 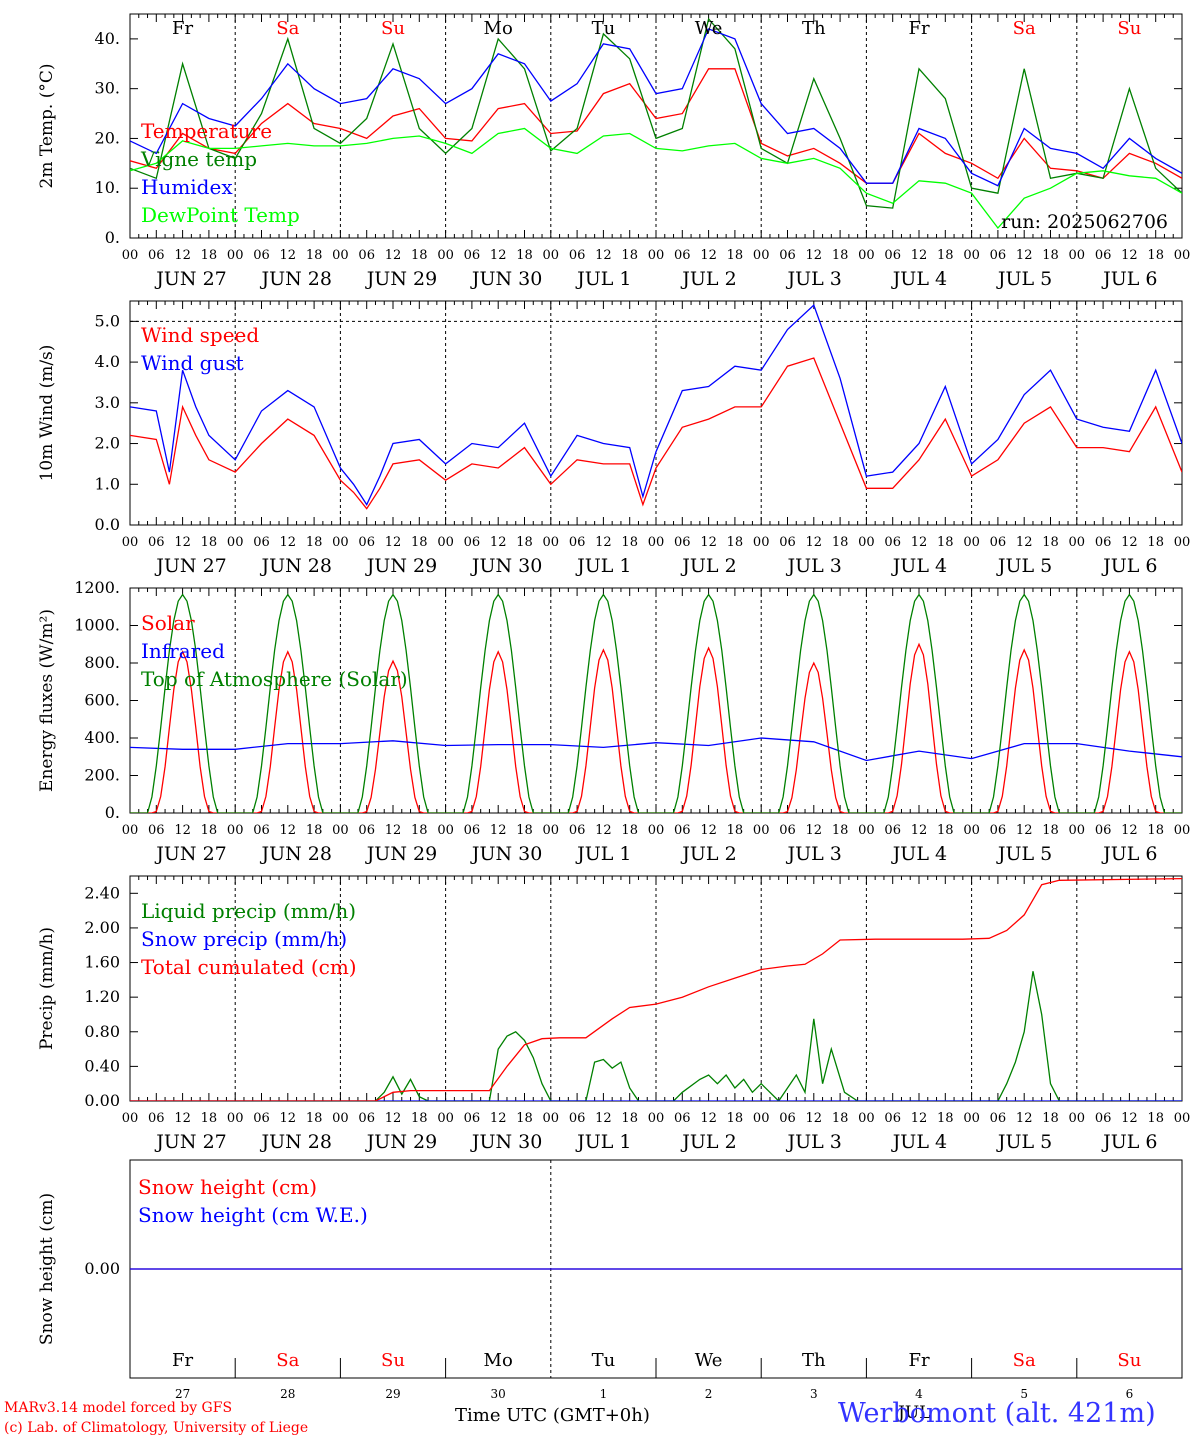 I want to click on panel-temp, so click(x=656, y=126).